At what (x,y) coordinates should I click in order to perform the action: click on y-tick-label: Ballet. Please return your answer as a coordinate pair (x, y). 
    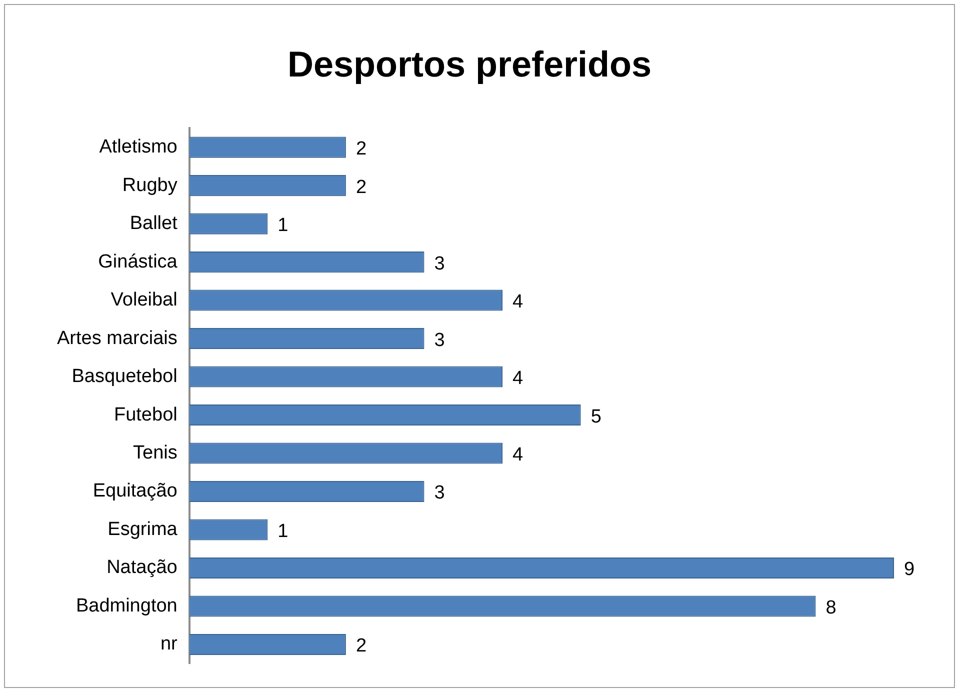
    Looking at the image, I should click on (154, 223).